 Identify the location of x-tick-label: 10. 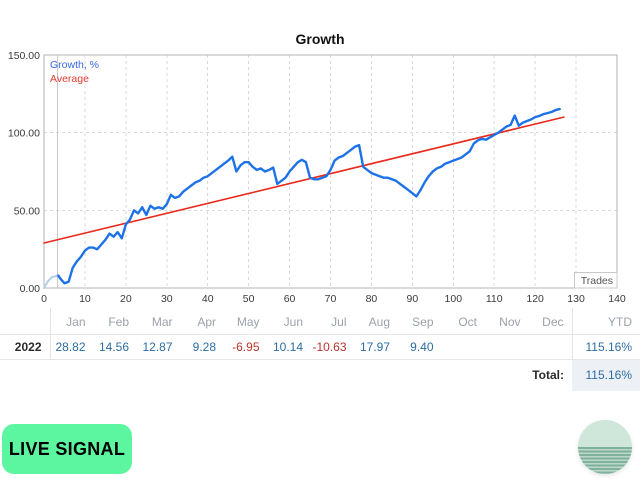
(85, 299).